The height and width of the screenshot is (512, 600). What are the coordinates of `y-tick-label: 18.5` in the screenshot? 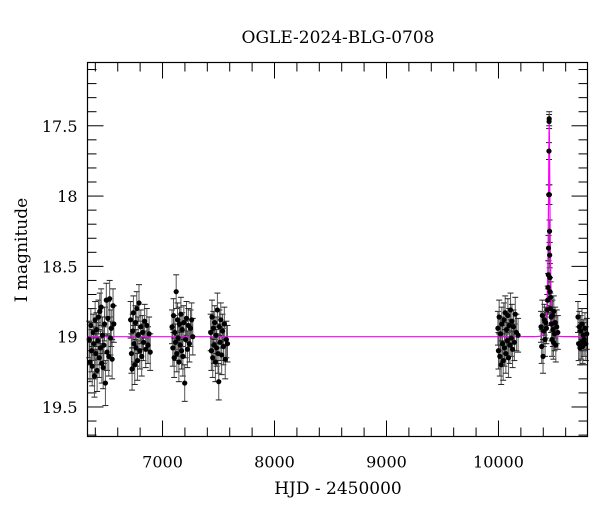 It's located at (60, 266).